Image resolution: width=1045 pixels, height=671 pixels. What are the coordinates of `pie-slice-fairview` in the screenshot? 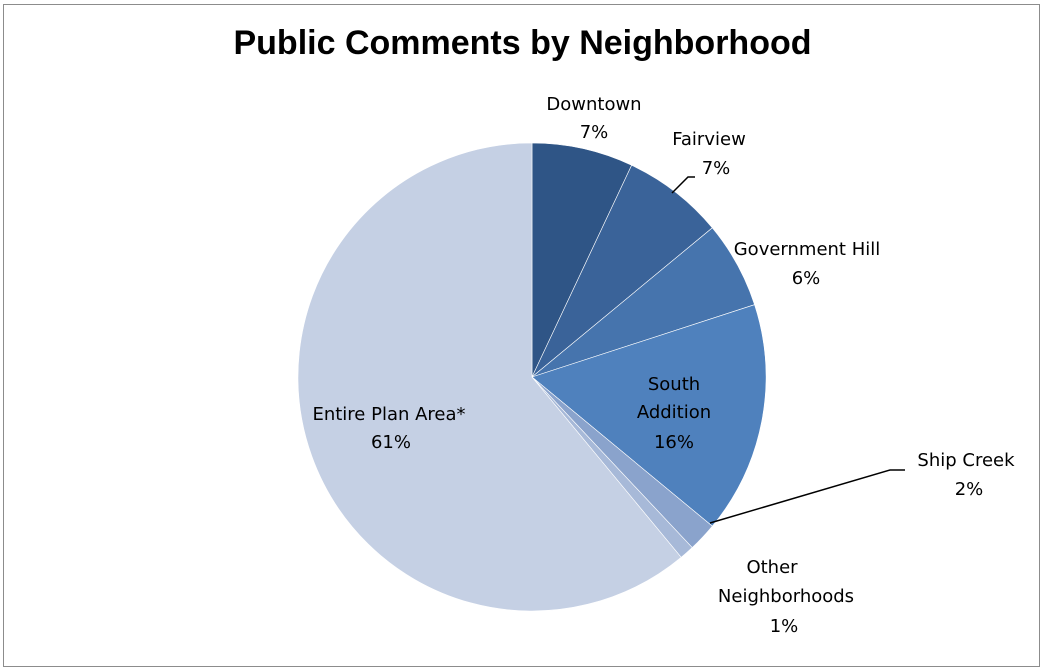 It's located at (622, 271).